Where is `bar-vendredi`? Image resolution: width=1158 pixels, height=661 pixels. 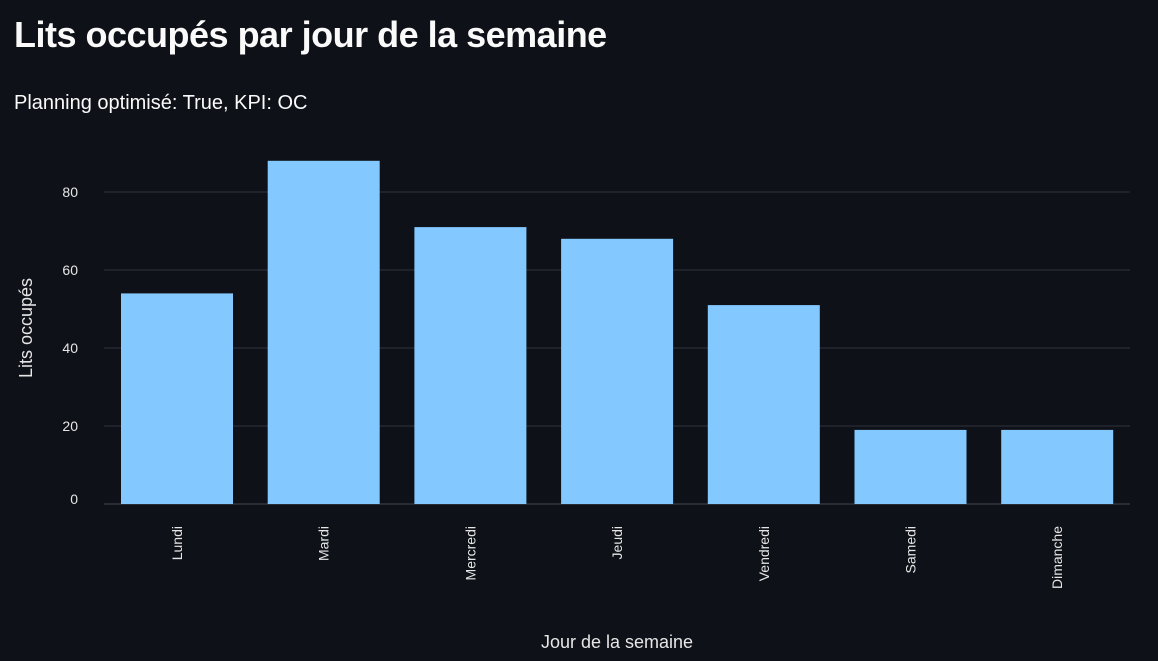
bar-vendredi is located at coordinates (763, 404).